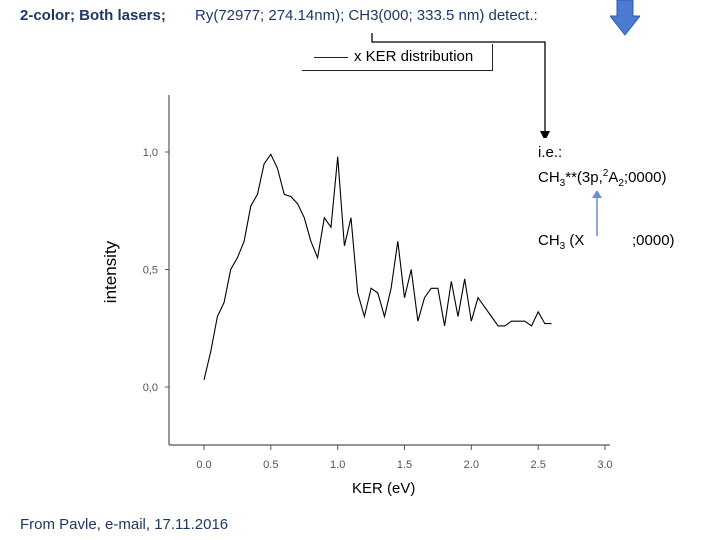 The width and height of the screenshot is (720, 540). What do you see at coordinates (550, 152) in the screenshot?
I see `annotation-line-1: i.e.:` at bounding box center [550, 152].